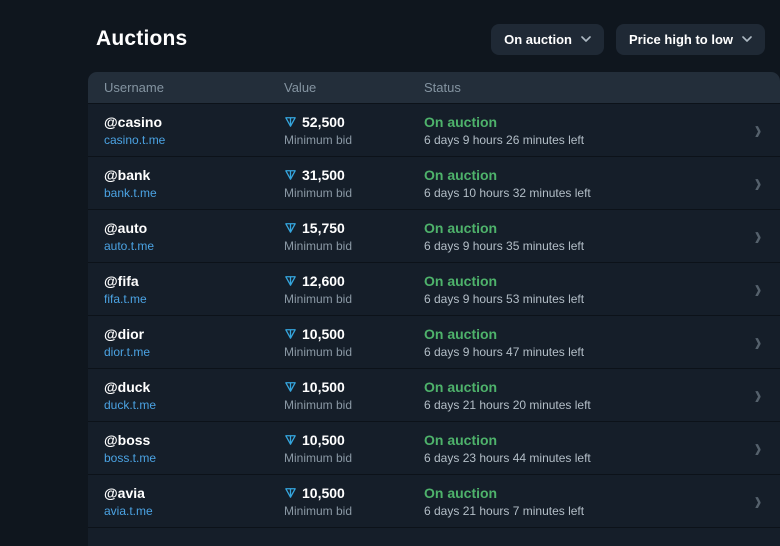 This screenshot has width=780, height=546. I want to click on username: @auto, so click(126, 227).